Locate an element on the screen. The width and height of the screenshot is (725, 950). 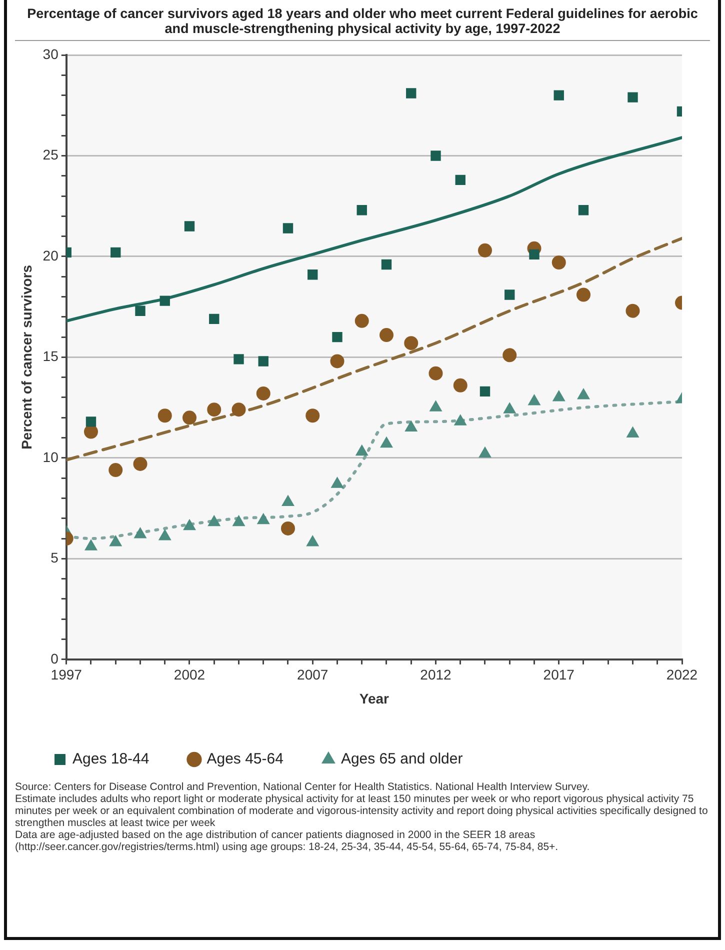
x-axis-title: Year is located at coordinates (374, 698).